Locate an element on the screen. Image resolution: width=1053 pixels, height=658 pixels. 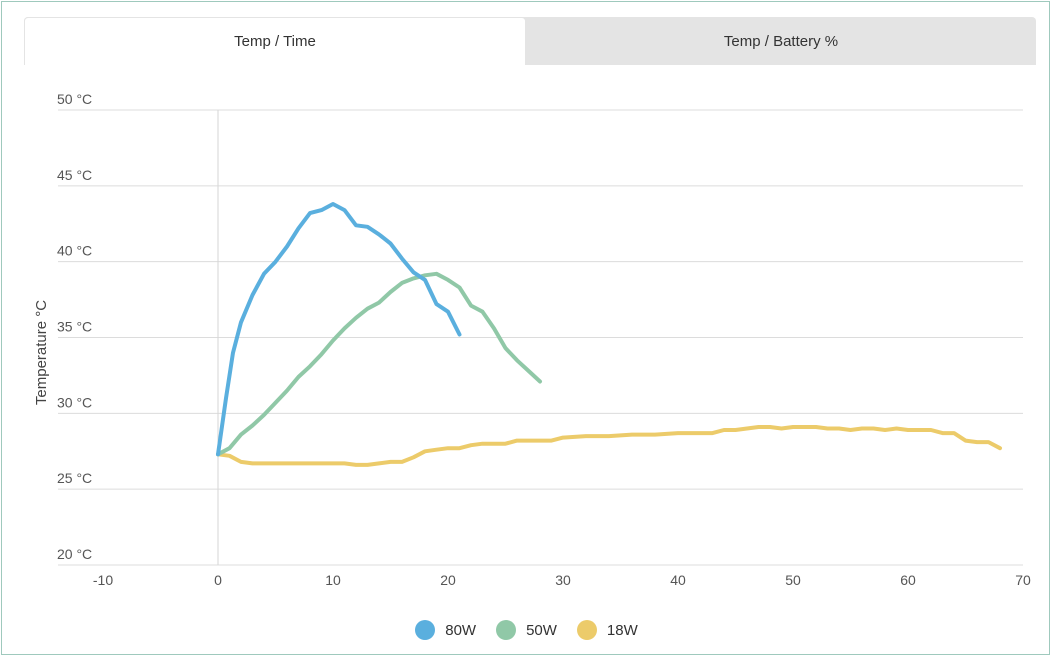
legend-label-80w: 80W is located at coordinates (461, 630).